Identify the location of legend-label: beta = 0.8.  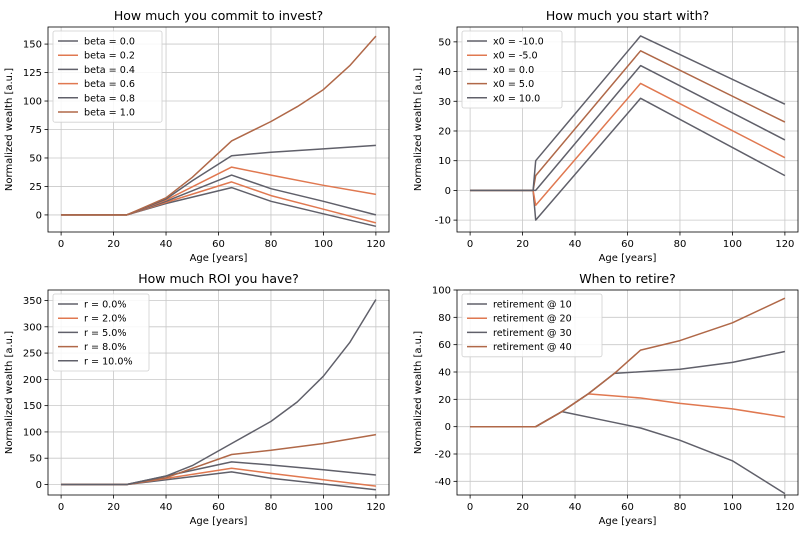
(109, 98).